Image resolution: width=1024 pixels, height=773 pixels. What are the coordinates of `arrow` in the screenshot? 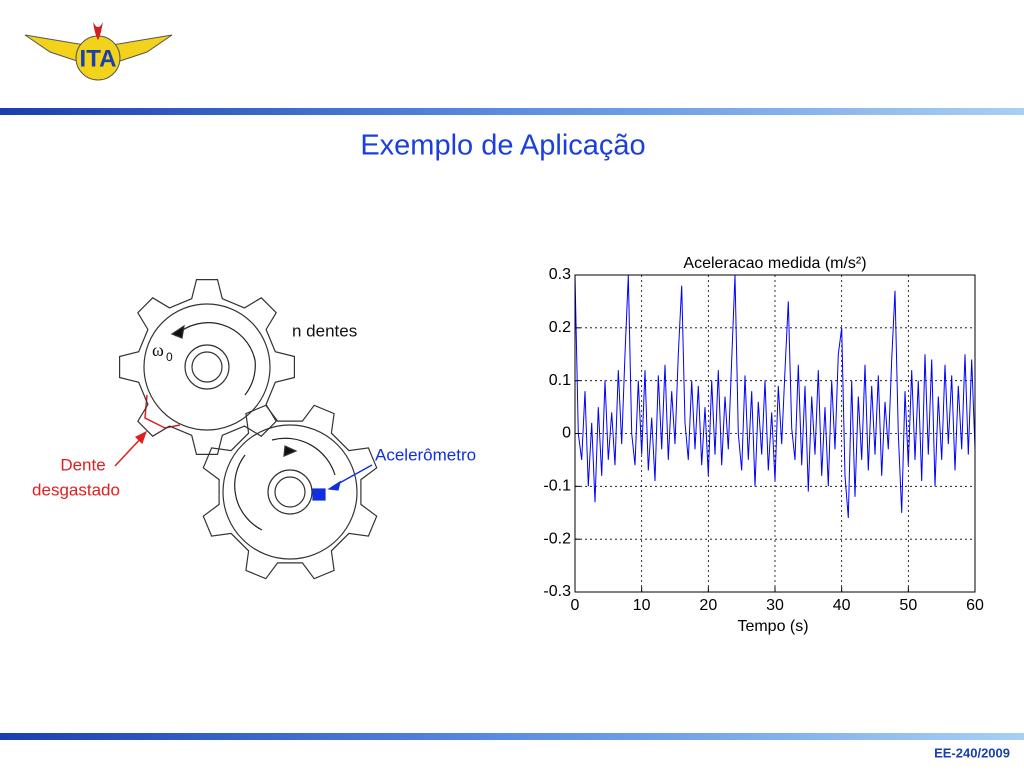 It's located at (129, 451).